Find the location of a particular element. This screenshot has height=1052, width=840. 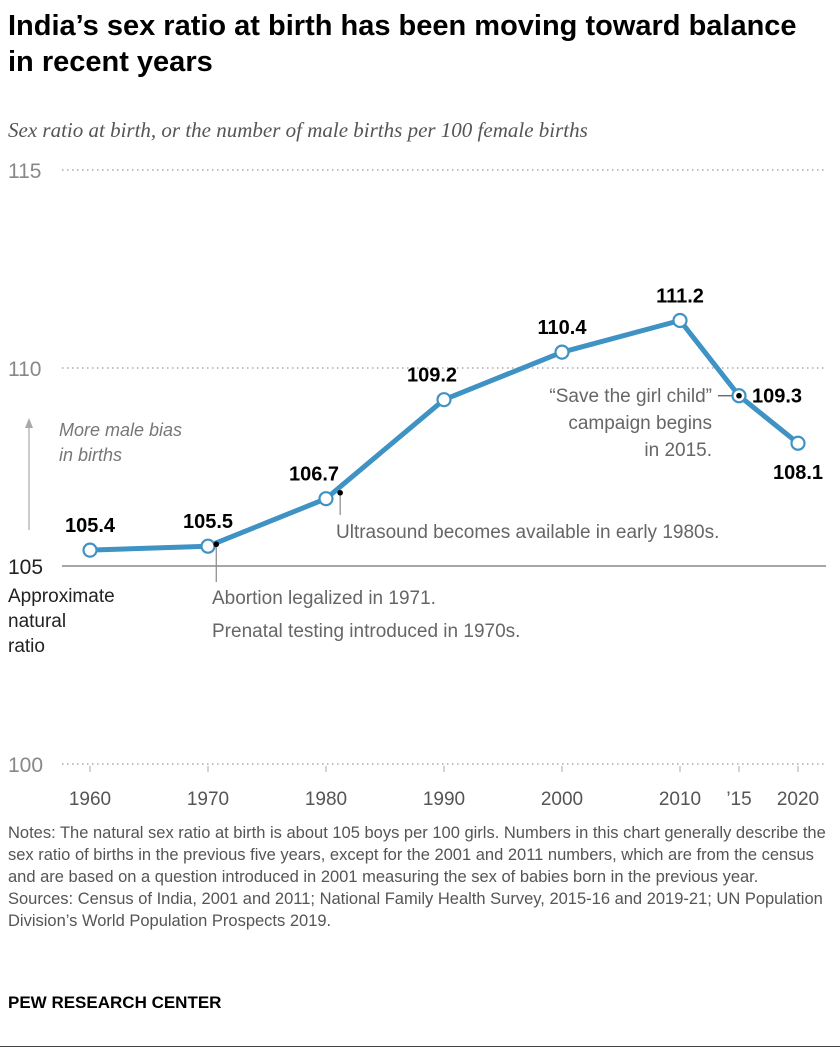

data-label: 109.3 is located at coordinates (777, 397).